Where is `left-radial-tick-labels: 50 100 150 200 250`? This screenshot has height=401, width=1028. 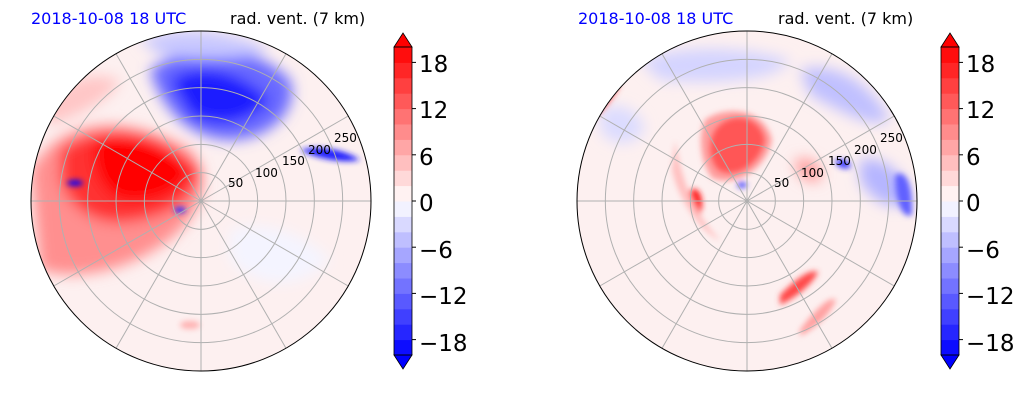 left-radial-tick-labels: 50 100 150 200 250 is located at coordinates (292, 160).